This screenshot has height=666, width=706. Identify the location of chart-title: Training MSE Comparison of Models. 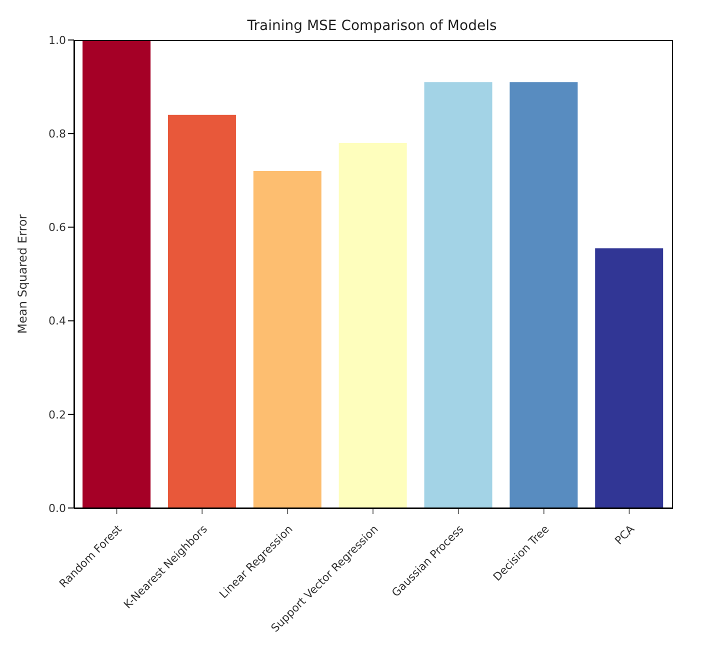
(372, 26).